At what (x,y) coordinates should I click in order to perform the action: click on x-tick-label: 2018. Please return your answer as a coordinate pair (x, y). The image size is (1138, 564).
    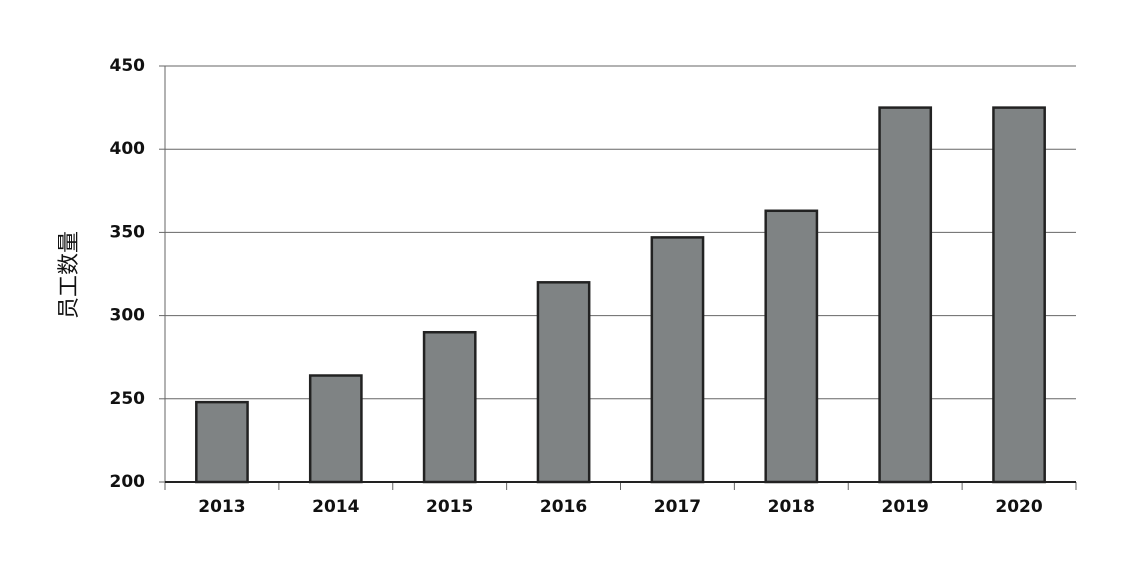
    Looking at the image, I should click on (791, 507).